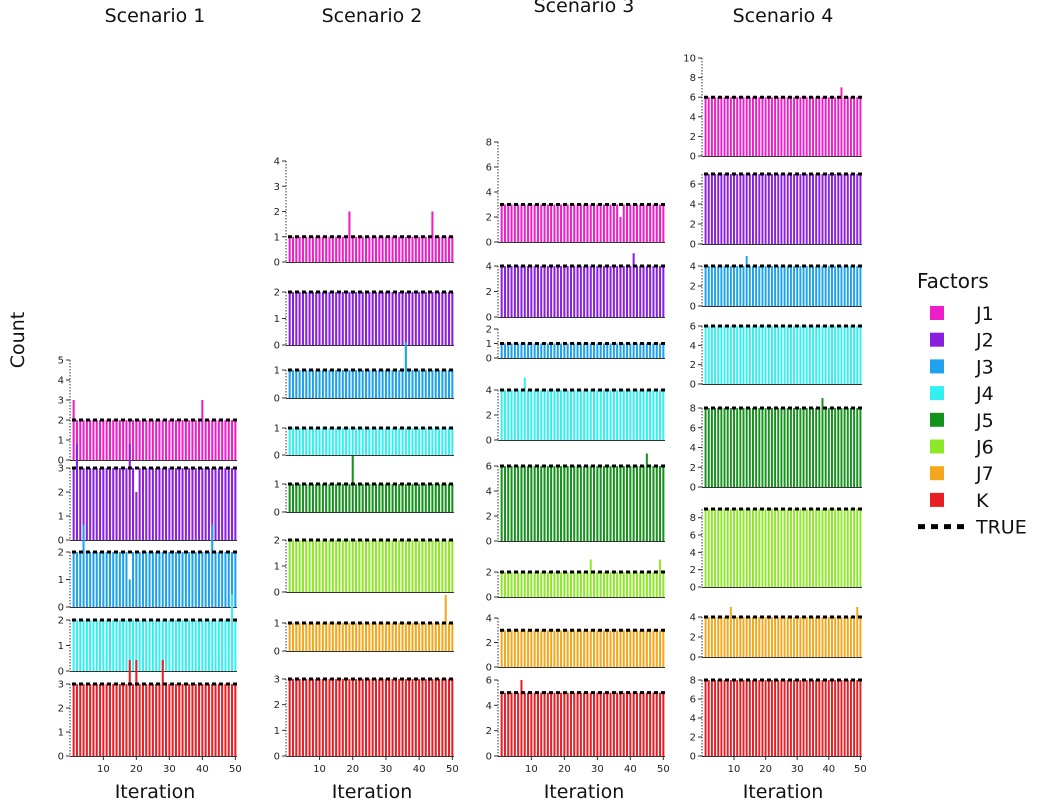  Describe the element at coordinates (972, 528) in the screenshot. I see `legend-item-true: TRUE` at that location.